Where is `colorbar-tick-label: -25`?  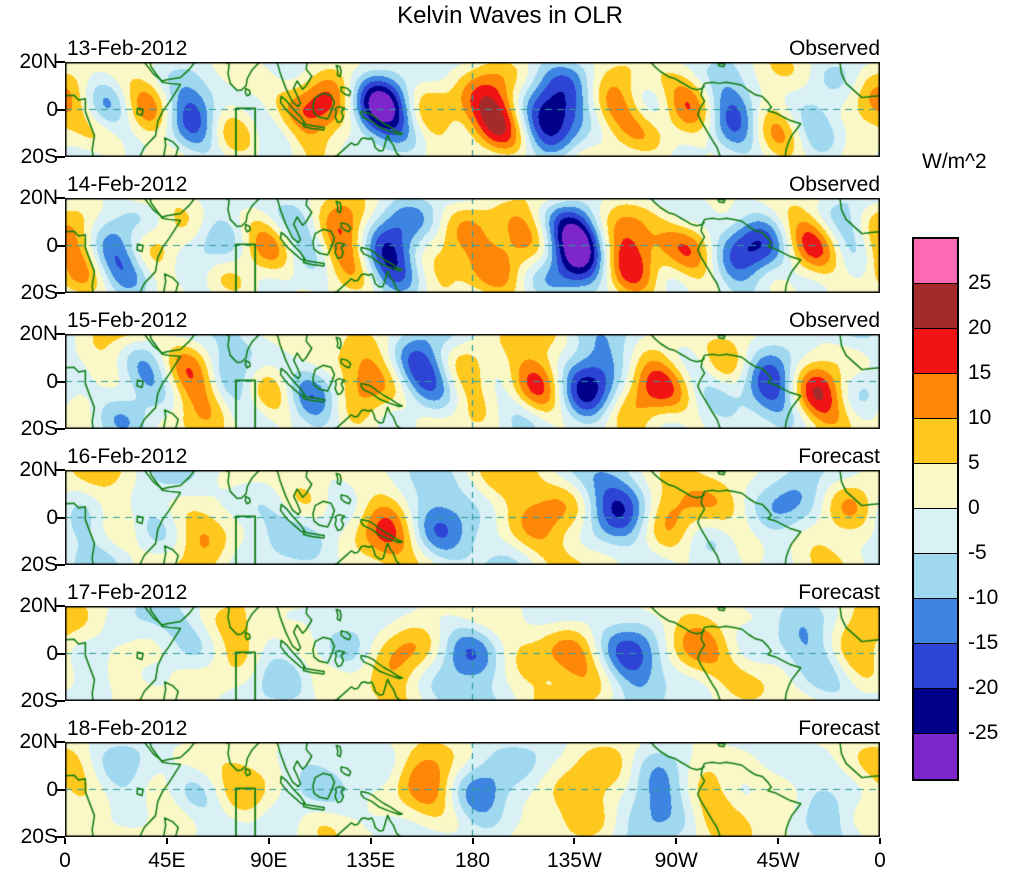
colorbar-tick-label: -25 is located at coordinates (983, 732).